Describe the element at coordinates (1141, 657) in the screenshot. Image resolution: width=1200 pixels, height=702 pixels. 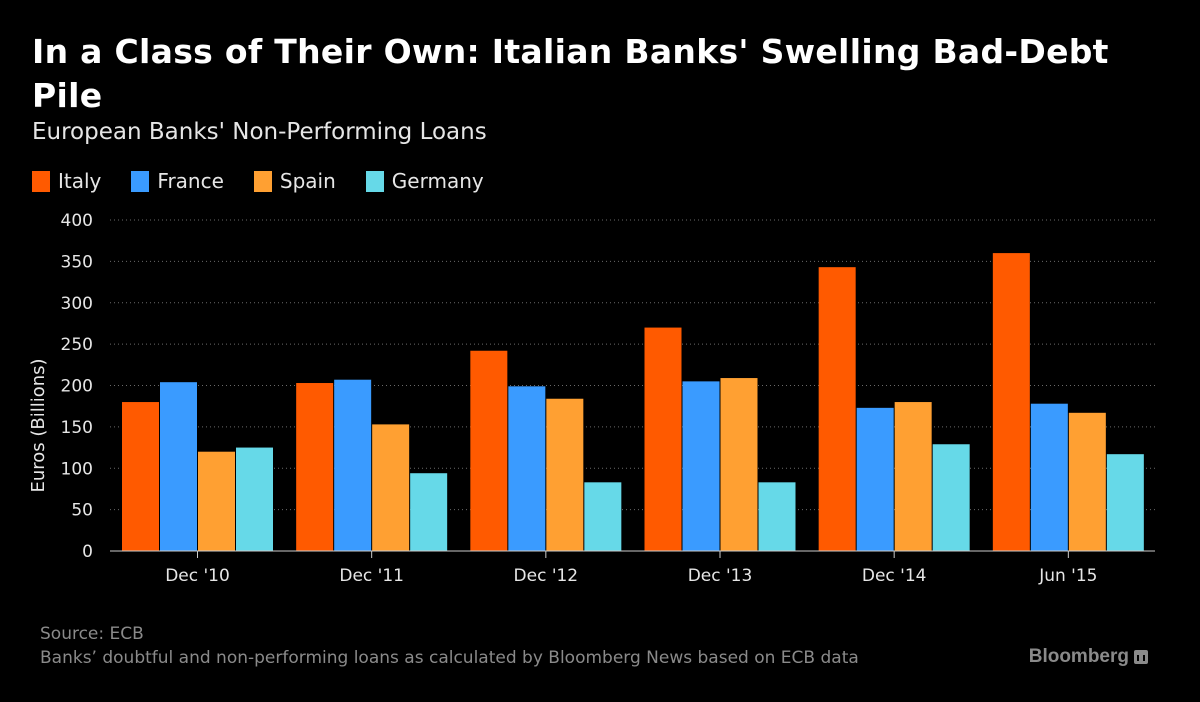
I see `bloomberg-chart-icon` at that location.